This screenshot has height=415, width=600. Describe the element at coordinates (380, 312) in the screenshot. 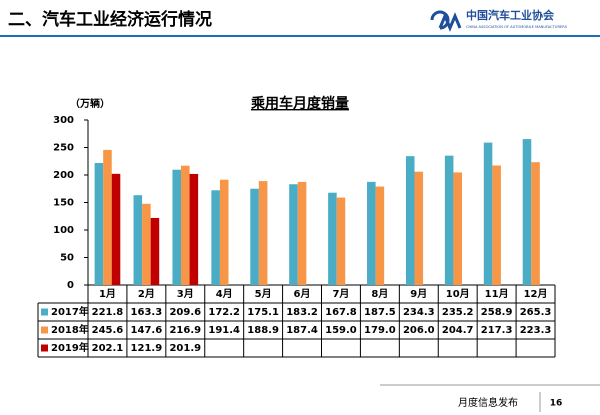

I see `table-cell: 187.5` at that location.